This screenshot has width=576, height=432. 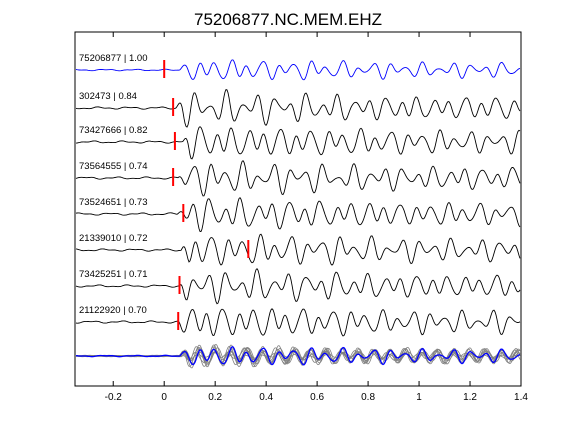 I want to click on x-tick-label: 1.2, so click(x=470, y=397).